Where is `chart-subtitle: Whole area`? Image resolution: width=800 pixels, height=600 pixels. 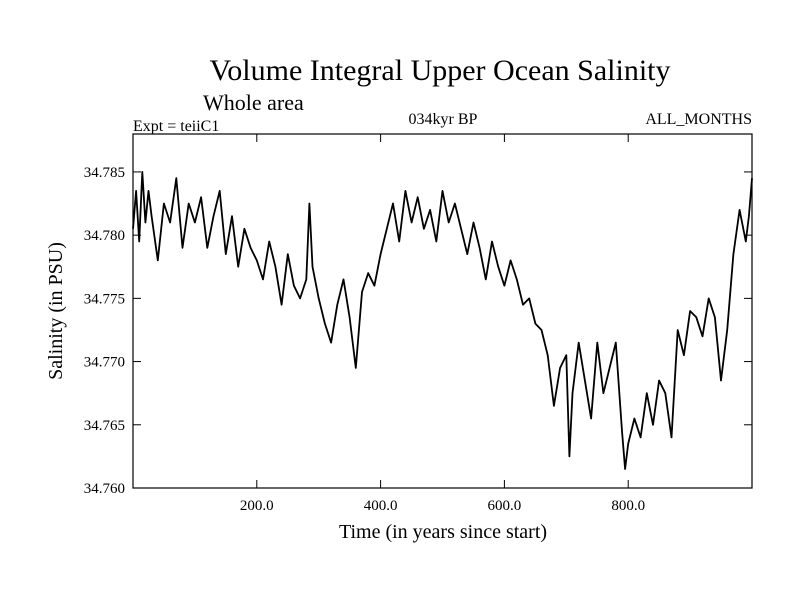
chart-subtitle: Whole area is located at coordinates (253, 102).